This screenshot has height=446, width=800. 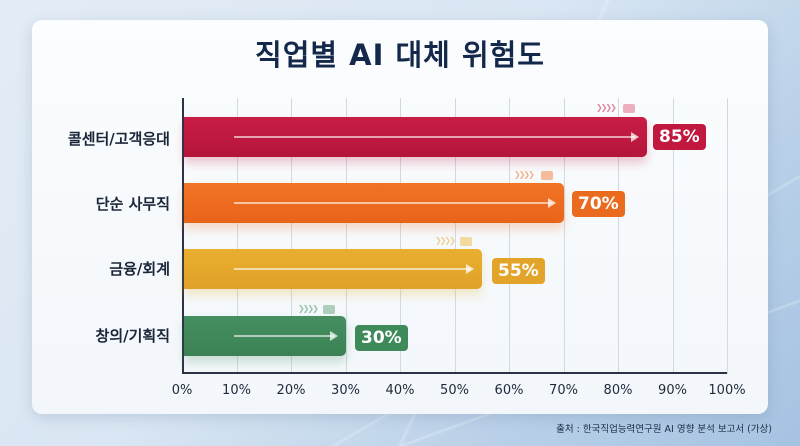 I want to click on category-label: 창의/기획직, so click(x=132, y=336).